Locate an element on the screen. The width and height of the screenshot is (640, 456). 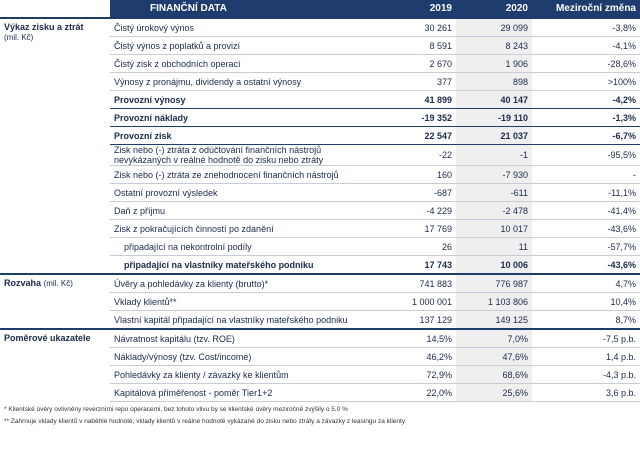
value-cell: 776 987 is located at coordinates (494, 283).